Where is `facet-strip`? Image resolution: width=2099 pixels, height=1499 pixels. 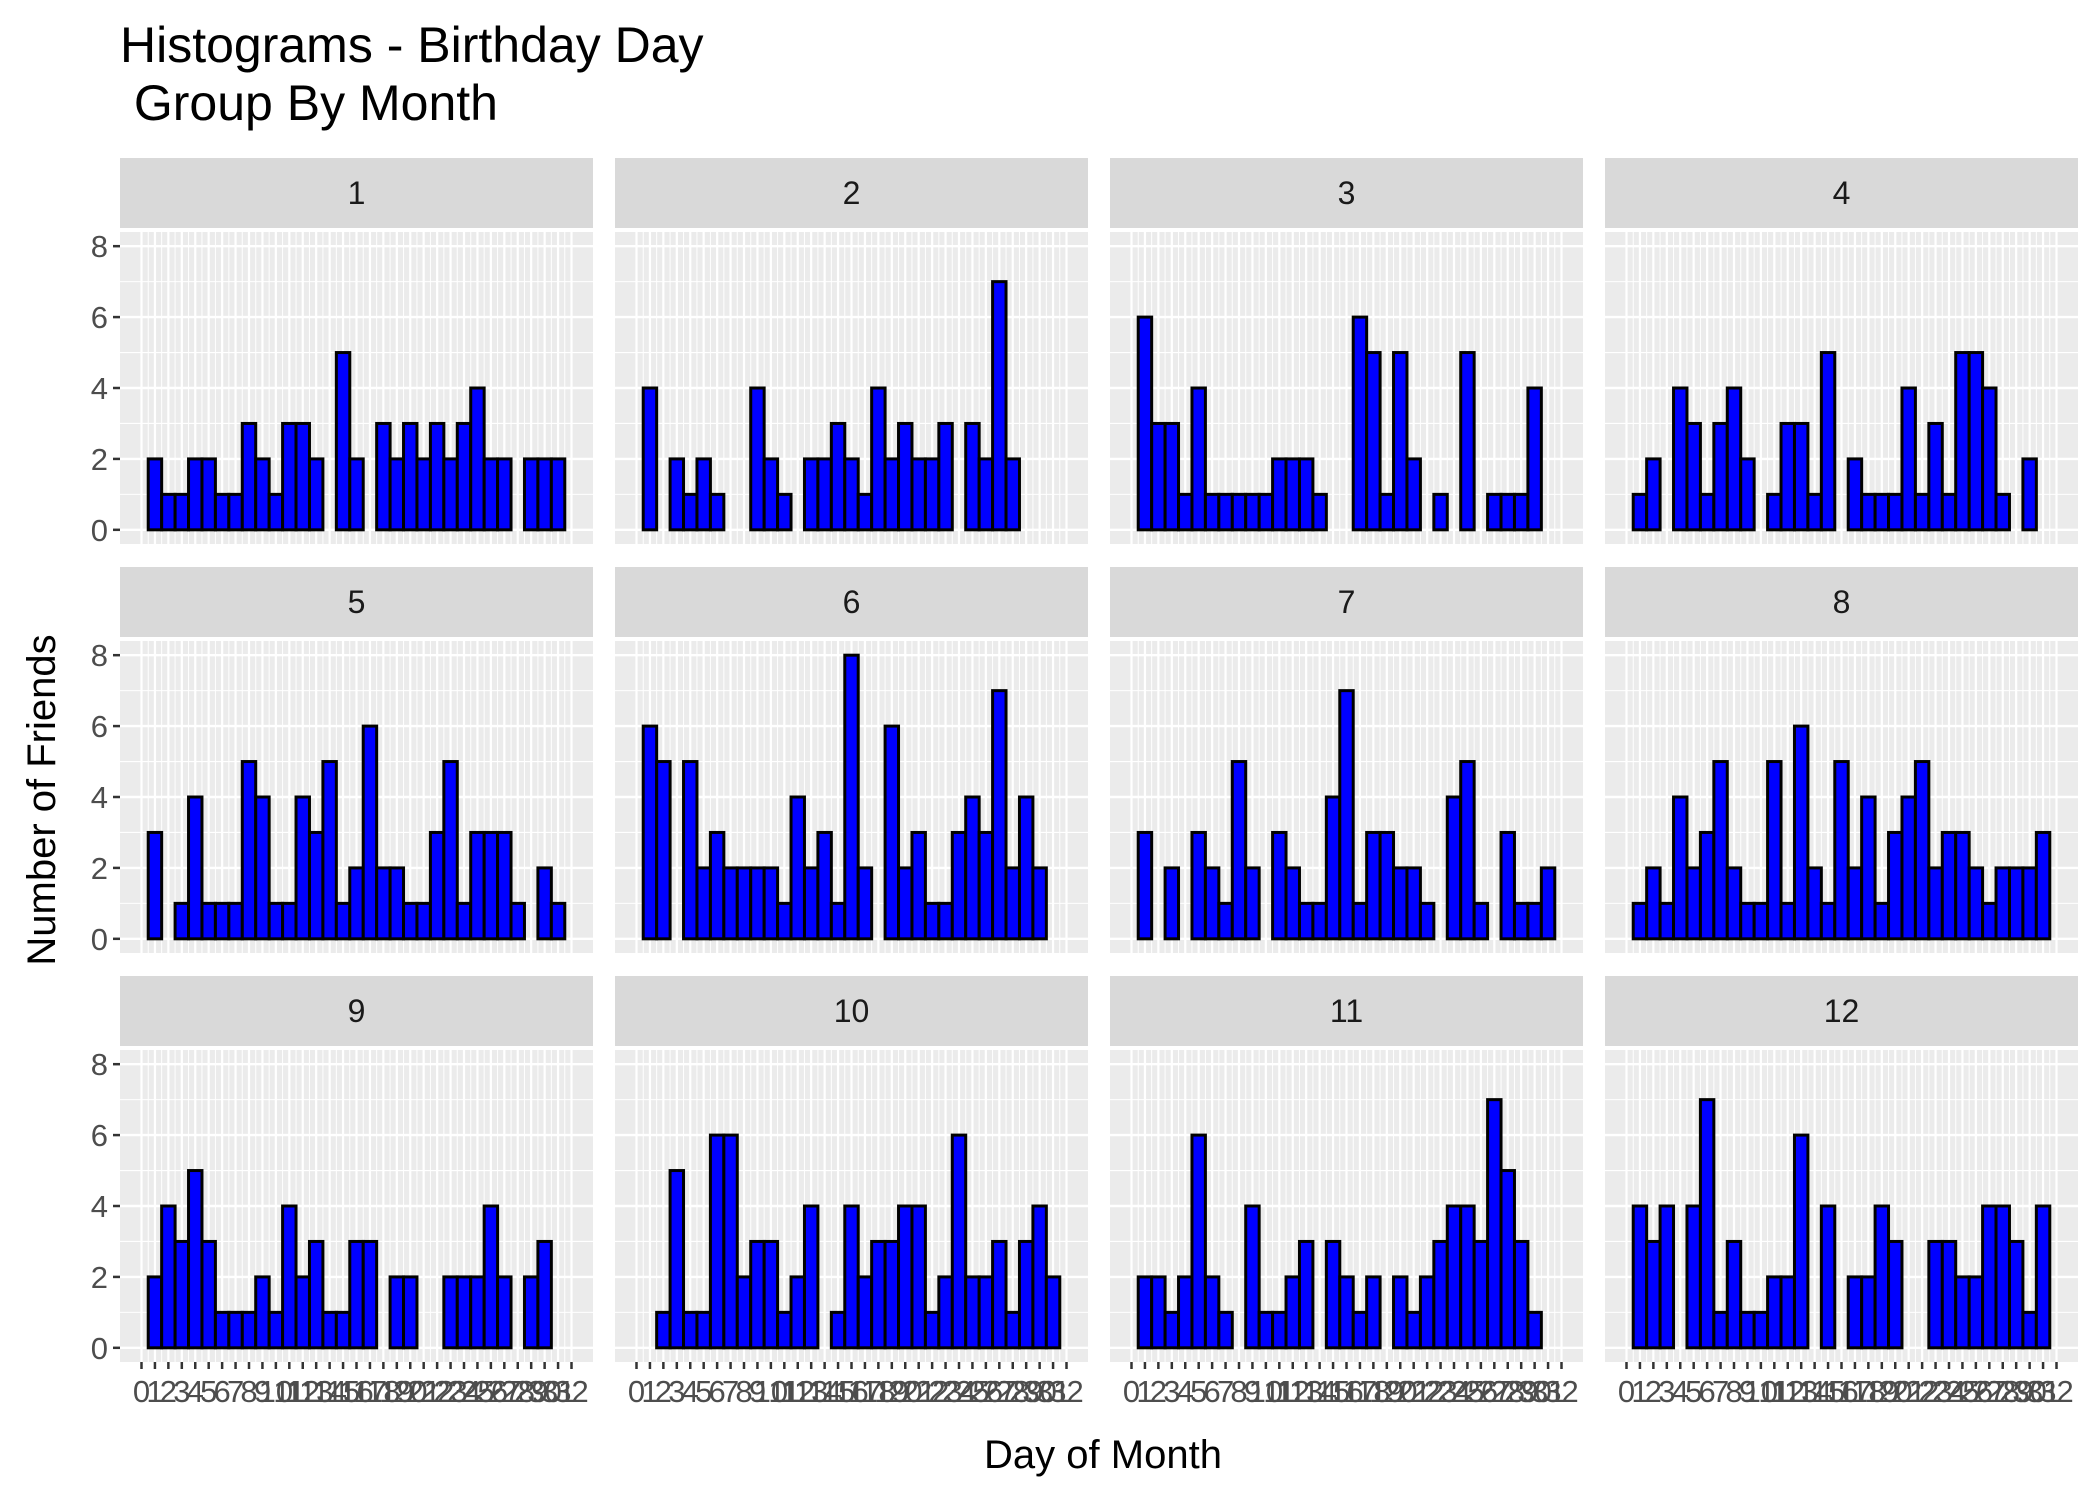 facet-strip is located at coordinates (851, 602).